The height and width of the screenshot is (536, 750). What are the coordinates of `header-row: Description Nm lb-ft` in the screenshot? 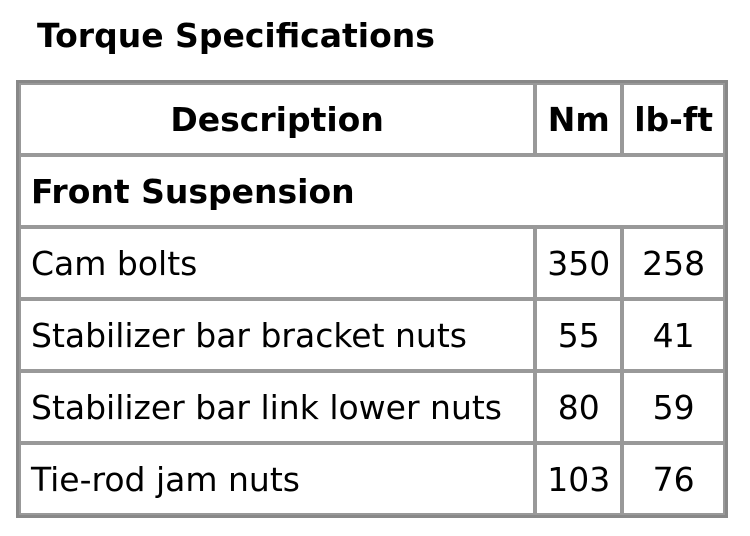 It's located at (372, 119).